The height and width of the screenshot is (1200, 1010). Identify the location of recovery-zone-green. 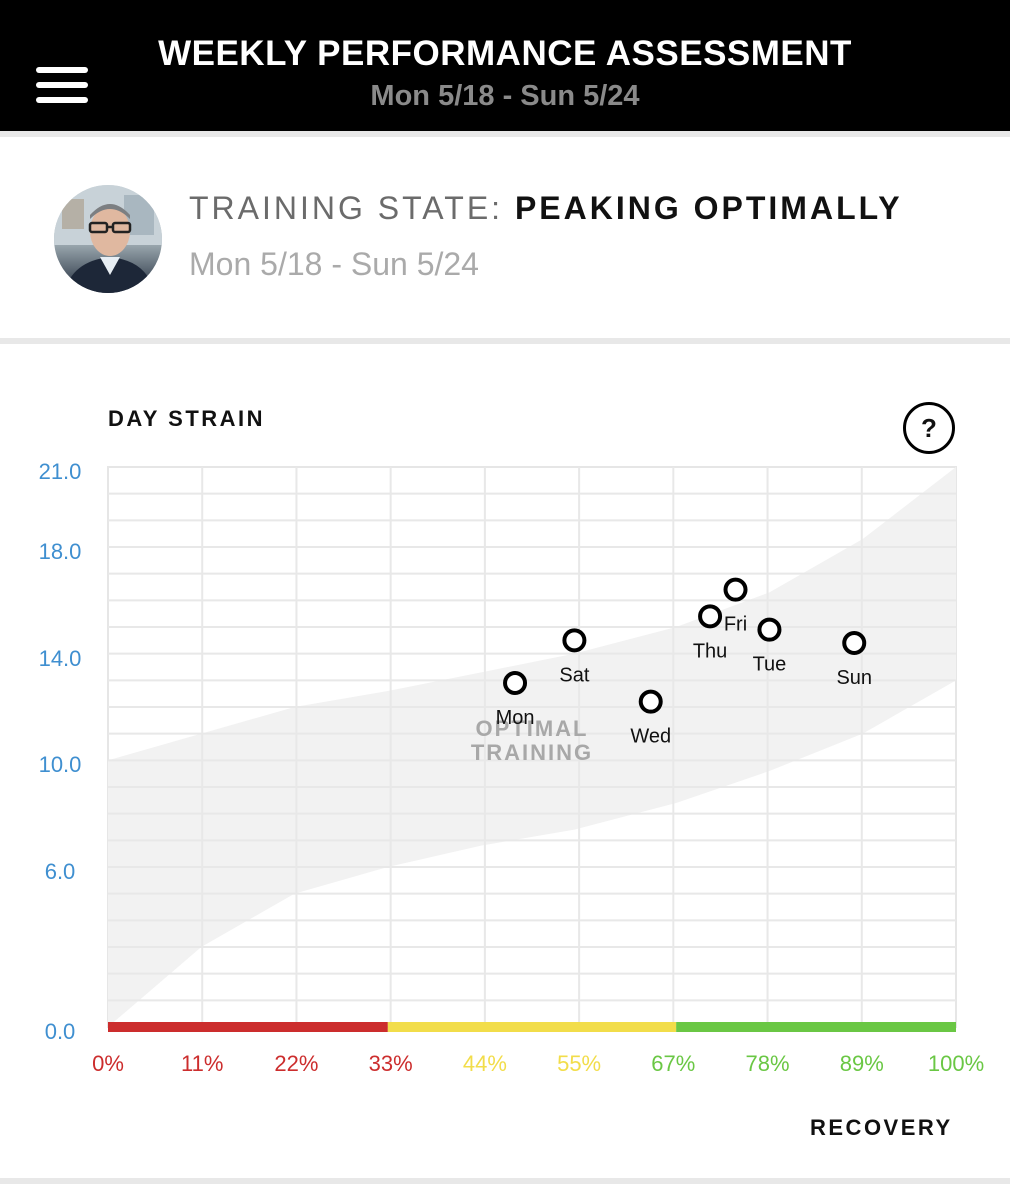
(816, 1027).